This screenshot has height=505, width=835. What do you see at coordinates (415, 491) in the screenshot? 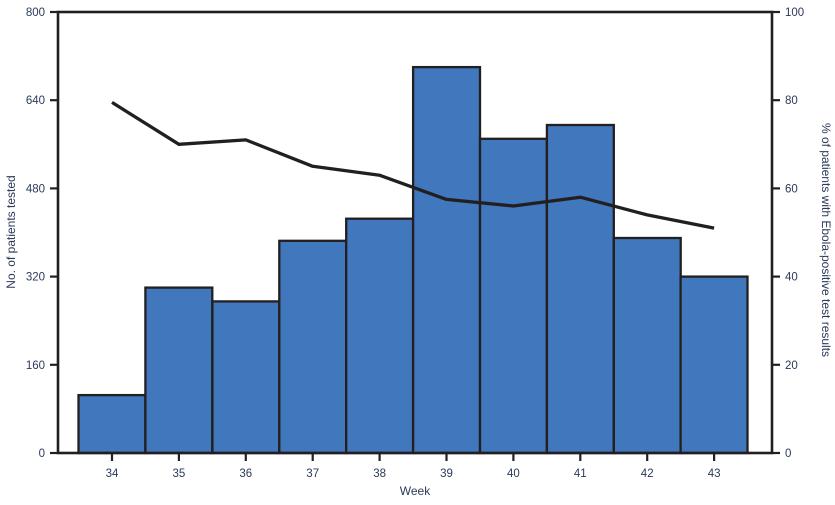
I see `x-axis-title: Week` at bounding box center [415, 491].